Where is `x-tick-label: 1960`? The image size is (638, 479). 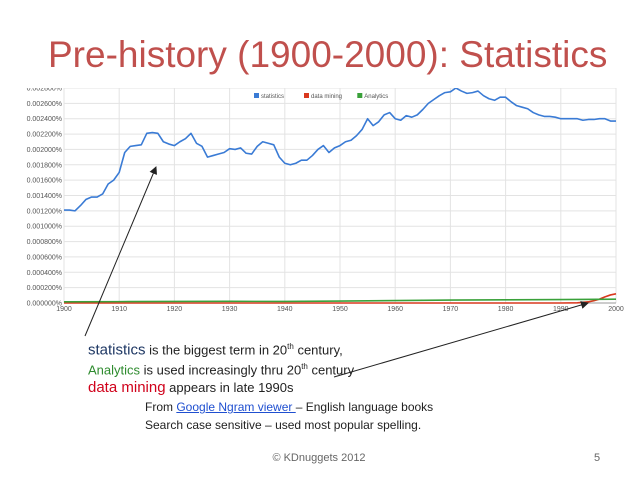
x-tick-label: 1960 is located at coordinates (395, 309).